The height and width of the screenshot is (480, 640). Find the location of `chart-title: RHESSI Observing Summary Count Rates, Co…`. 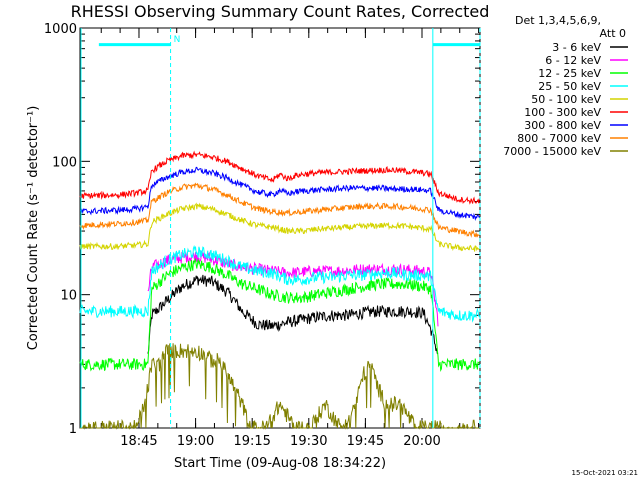

chart-title: RHESSI Observing Summary Count Rates, Co… is located at coordinates (280, 11).